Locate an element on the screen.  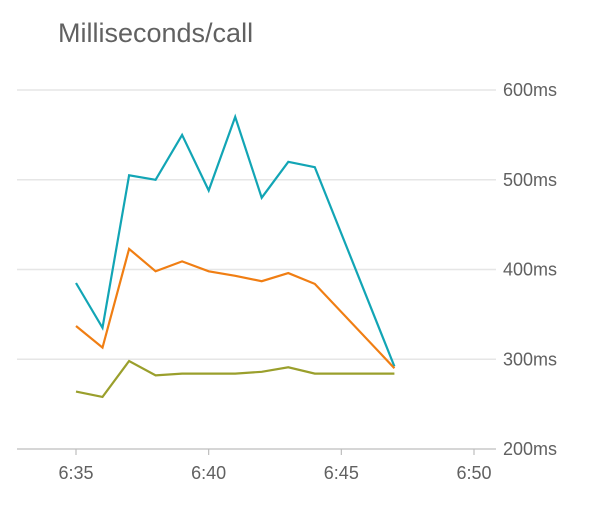
x-tick-label: 6:35 is located at coordinates (75, 473).